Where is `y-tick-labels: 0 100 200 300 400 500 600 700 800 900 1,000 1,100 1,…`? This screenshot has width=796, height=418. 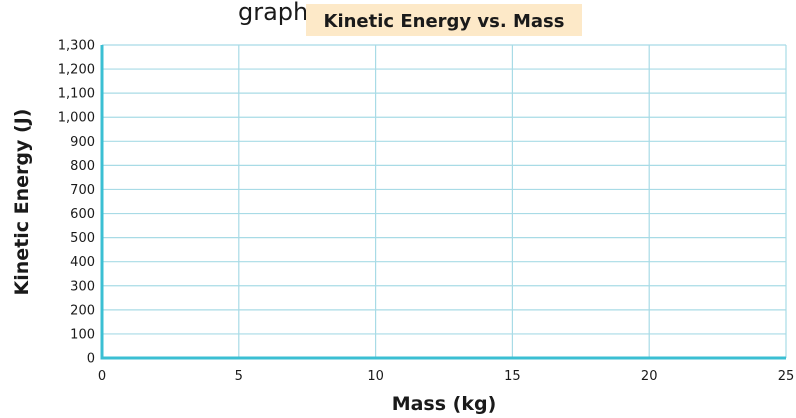
y-tick-labels: 0 100 200 300 400 500 600 700 800 900 1,000 1,100 1,… is located at coordinates (76, 203).